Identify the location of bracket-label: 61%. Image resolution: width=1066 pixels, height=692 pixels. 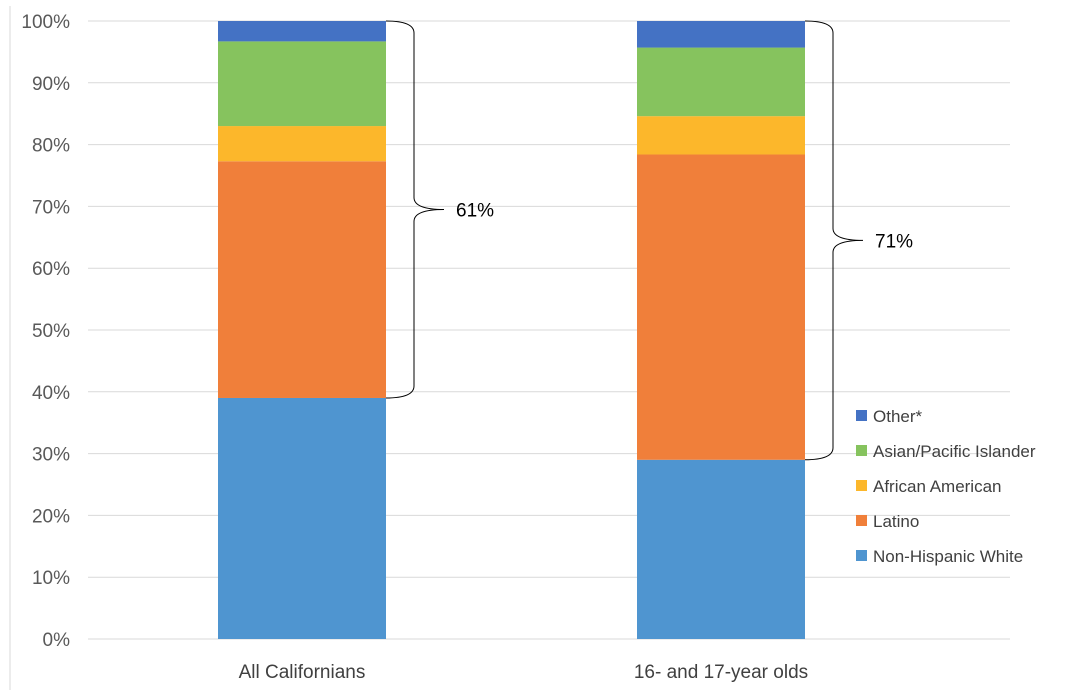
(475, 210).